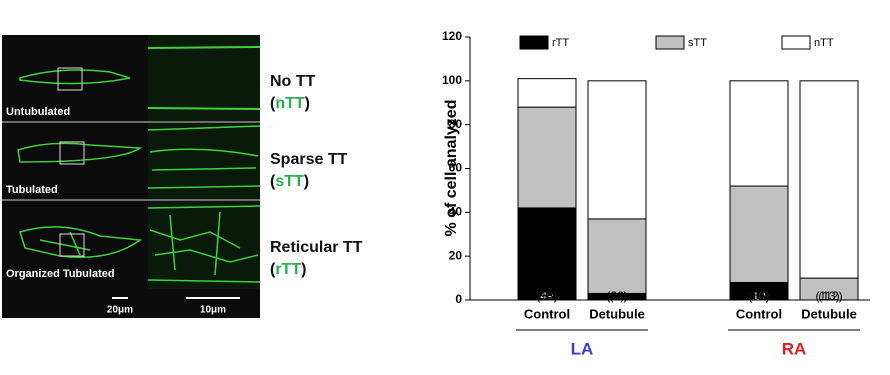  Describe the element at coordinates (456, 168) in the screenshot. I see `y-tick-label: 60` at that location.